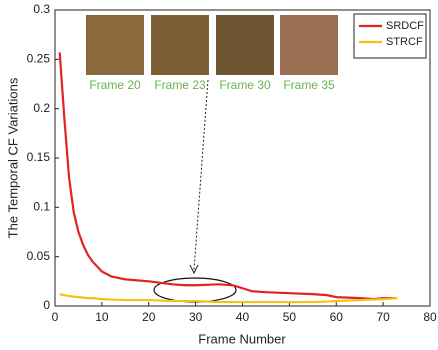 This screenshot has height=350, width=438. I want to click on x-tick-label: 10, so click(102, 317).